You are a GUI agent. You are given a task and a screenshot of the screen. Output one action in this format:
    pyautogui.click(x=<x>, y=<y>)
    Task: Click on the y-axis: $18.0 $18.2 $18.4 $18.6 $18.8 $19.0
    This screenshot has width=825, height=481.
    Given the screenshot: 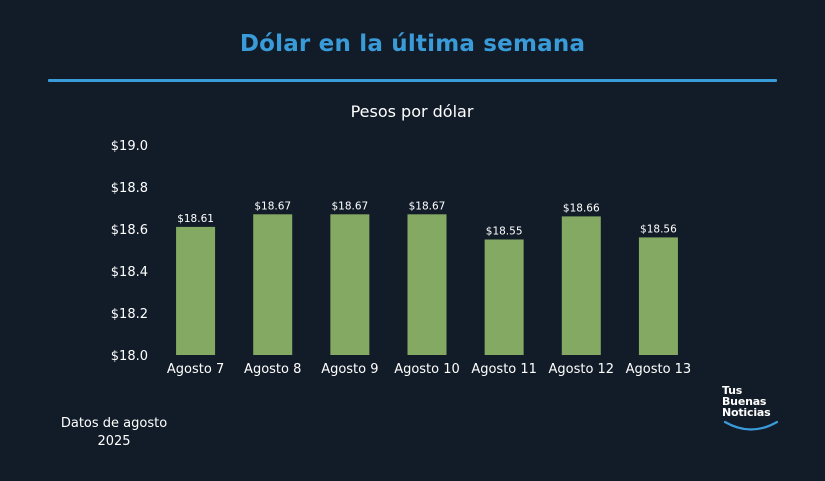 What is the action you would take?
    pyautogui.click(x=129, y=251)
    